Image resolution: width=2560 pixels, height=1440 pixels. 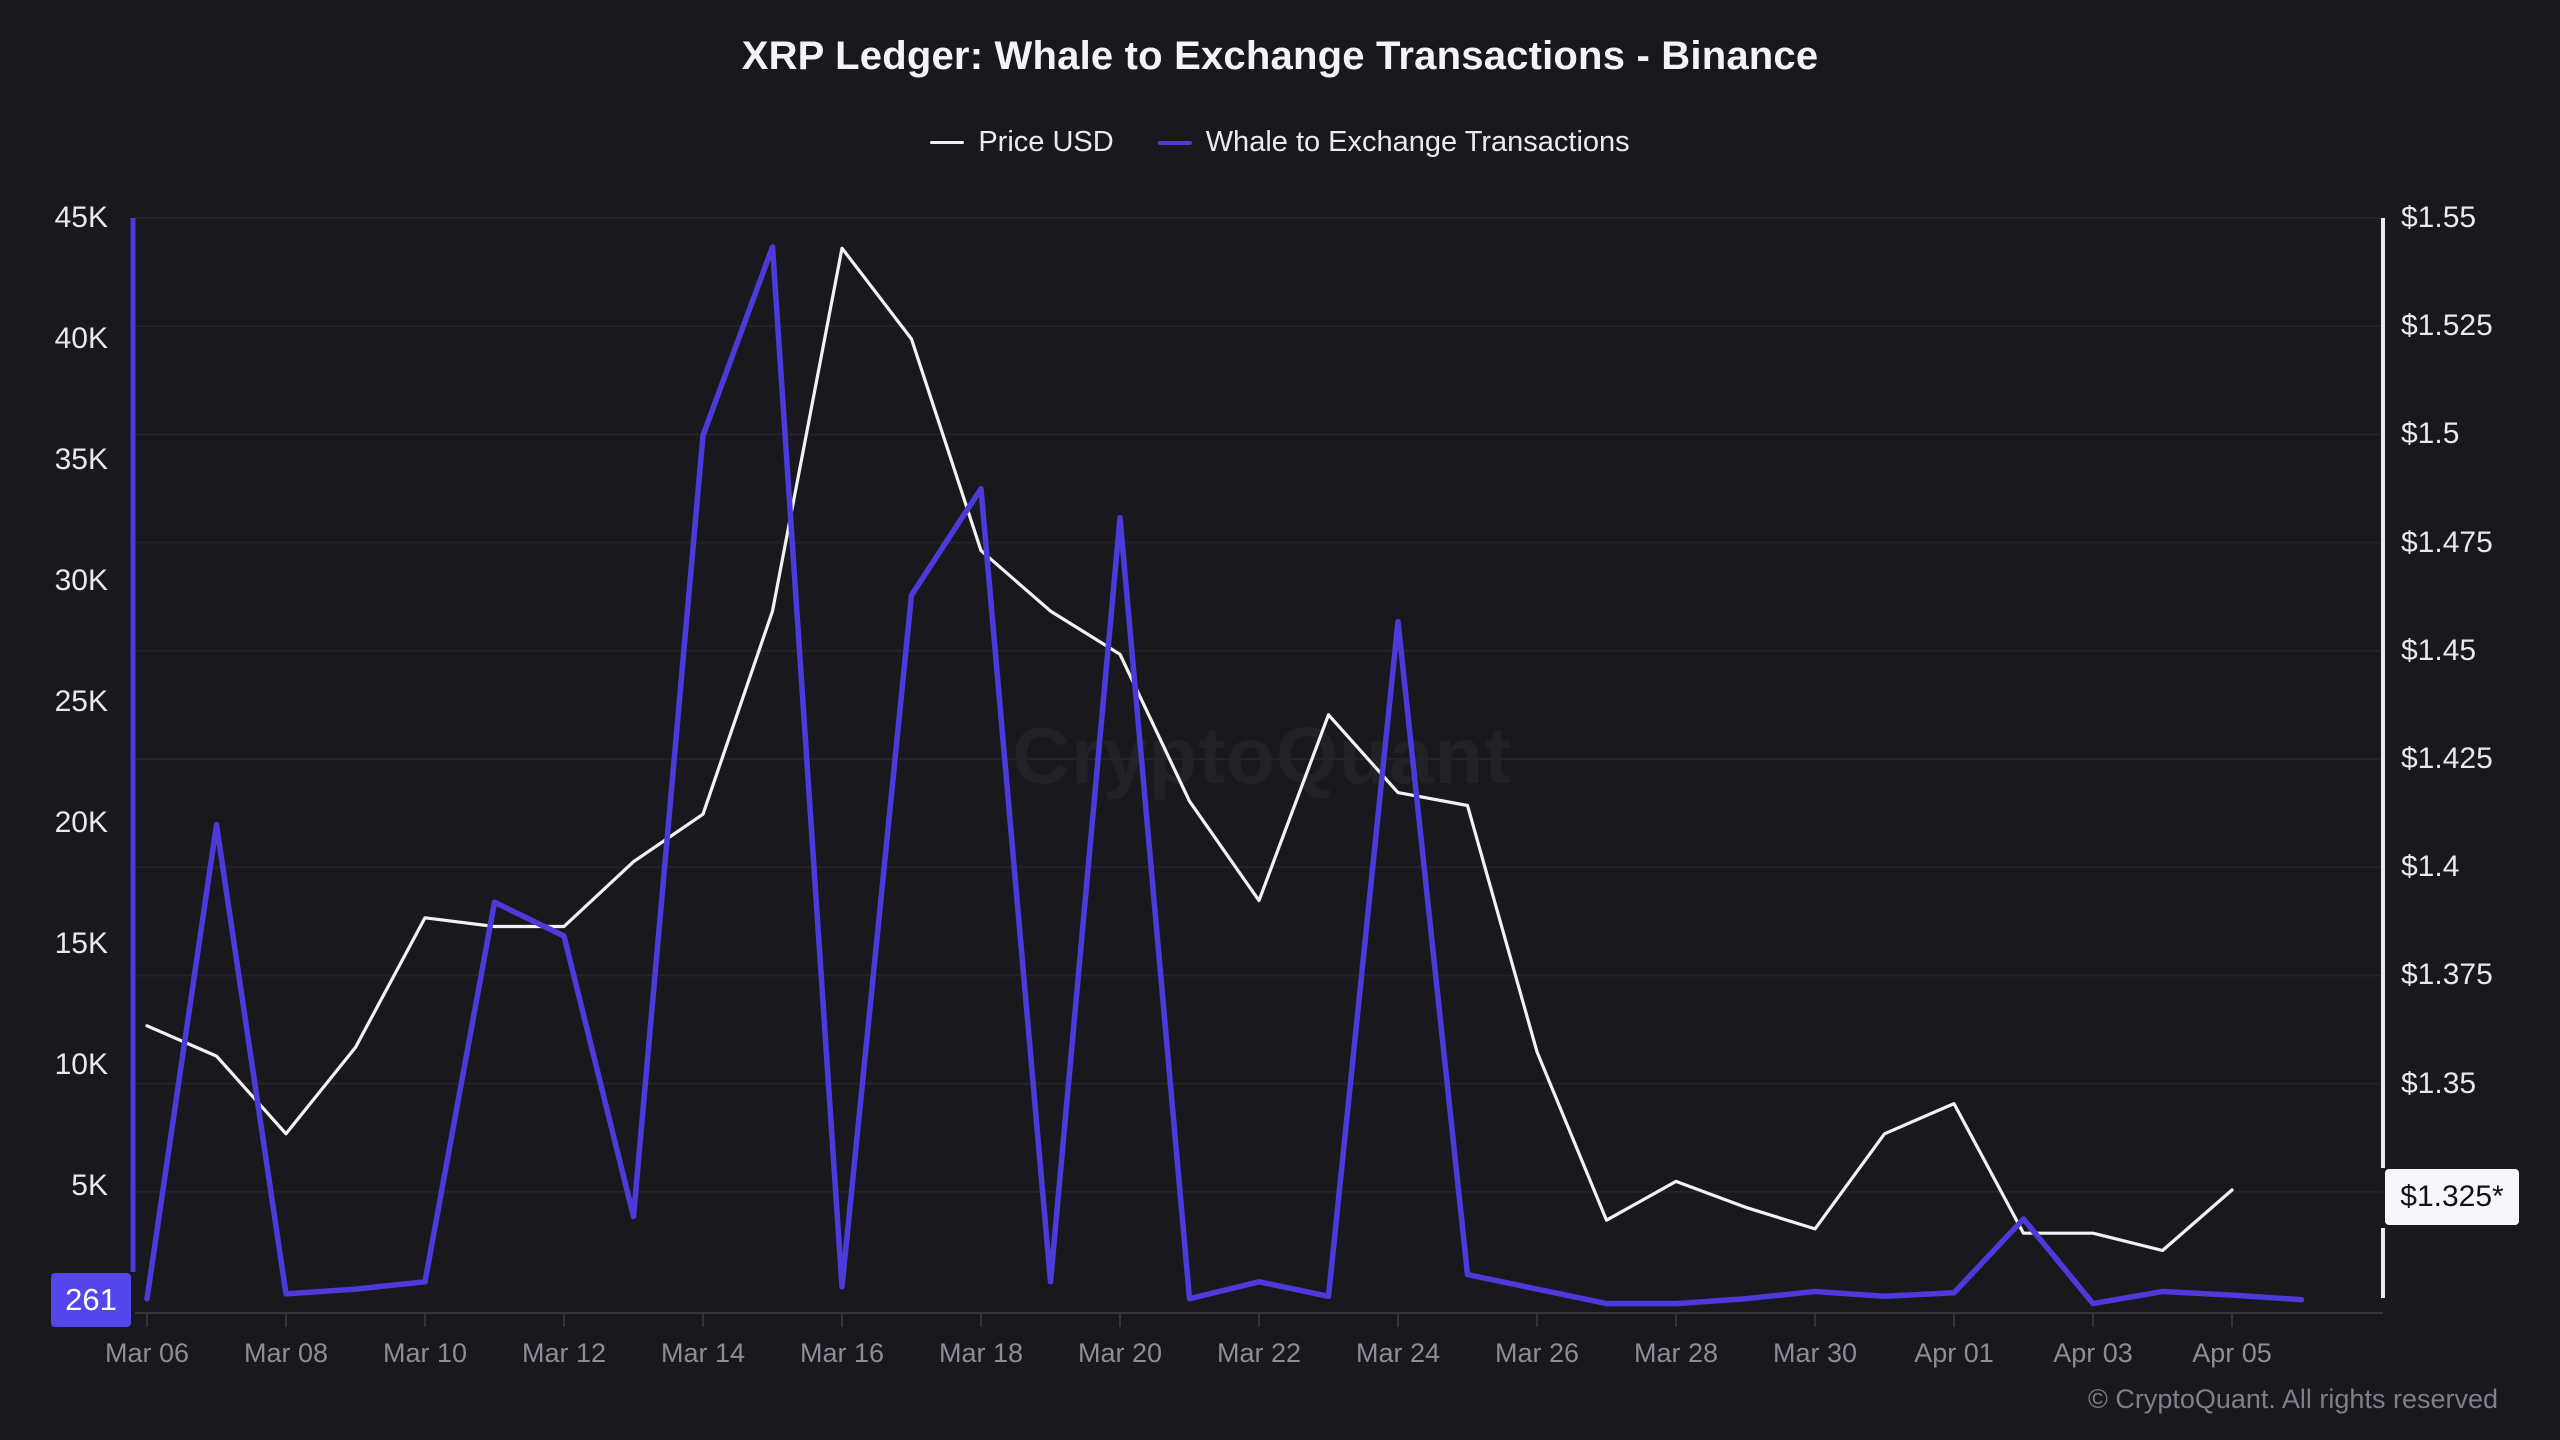 I want to click on left-axis-tick-label: 25K, so click(x=81, y=701).